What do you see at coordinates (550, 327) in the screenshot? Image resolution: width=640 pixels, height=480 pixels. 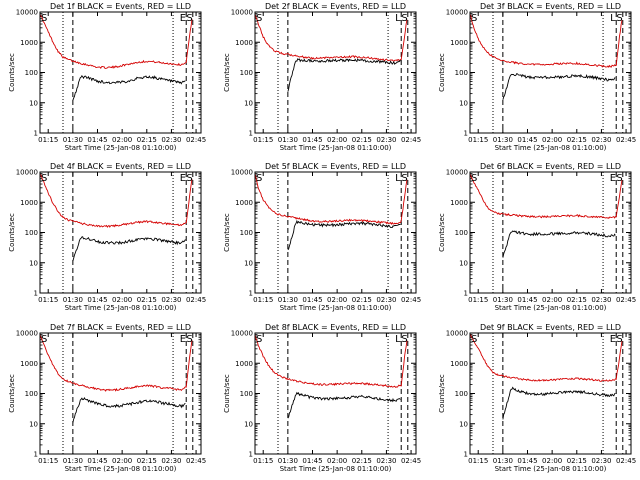 I see `panel-title: Det 9f BLACK = Events, RED = LLD` at bounding box center [550, 327].